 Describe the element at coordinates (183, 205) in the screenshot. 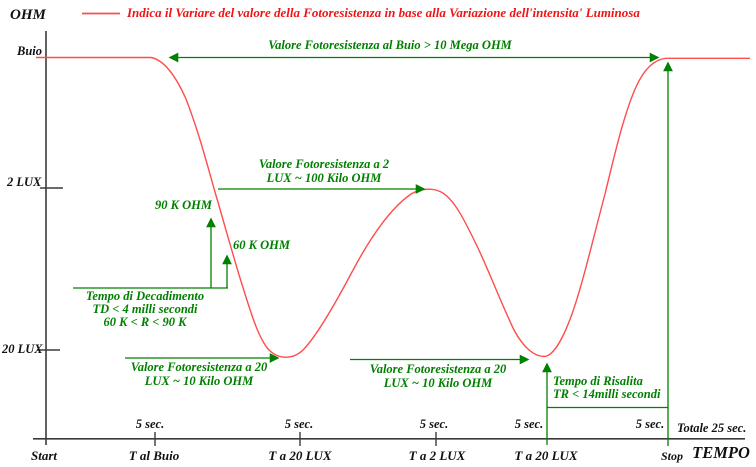

I see `annotation-90k: 90 K OHM` at that location.